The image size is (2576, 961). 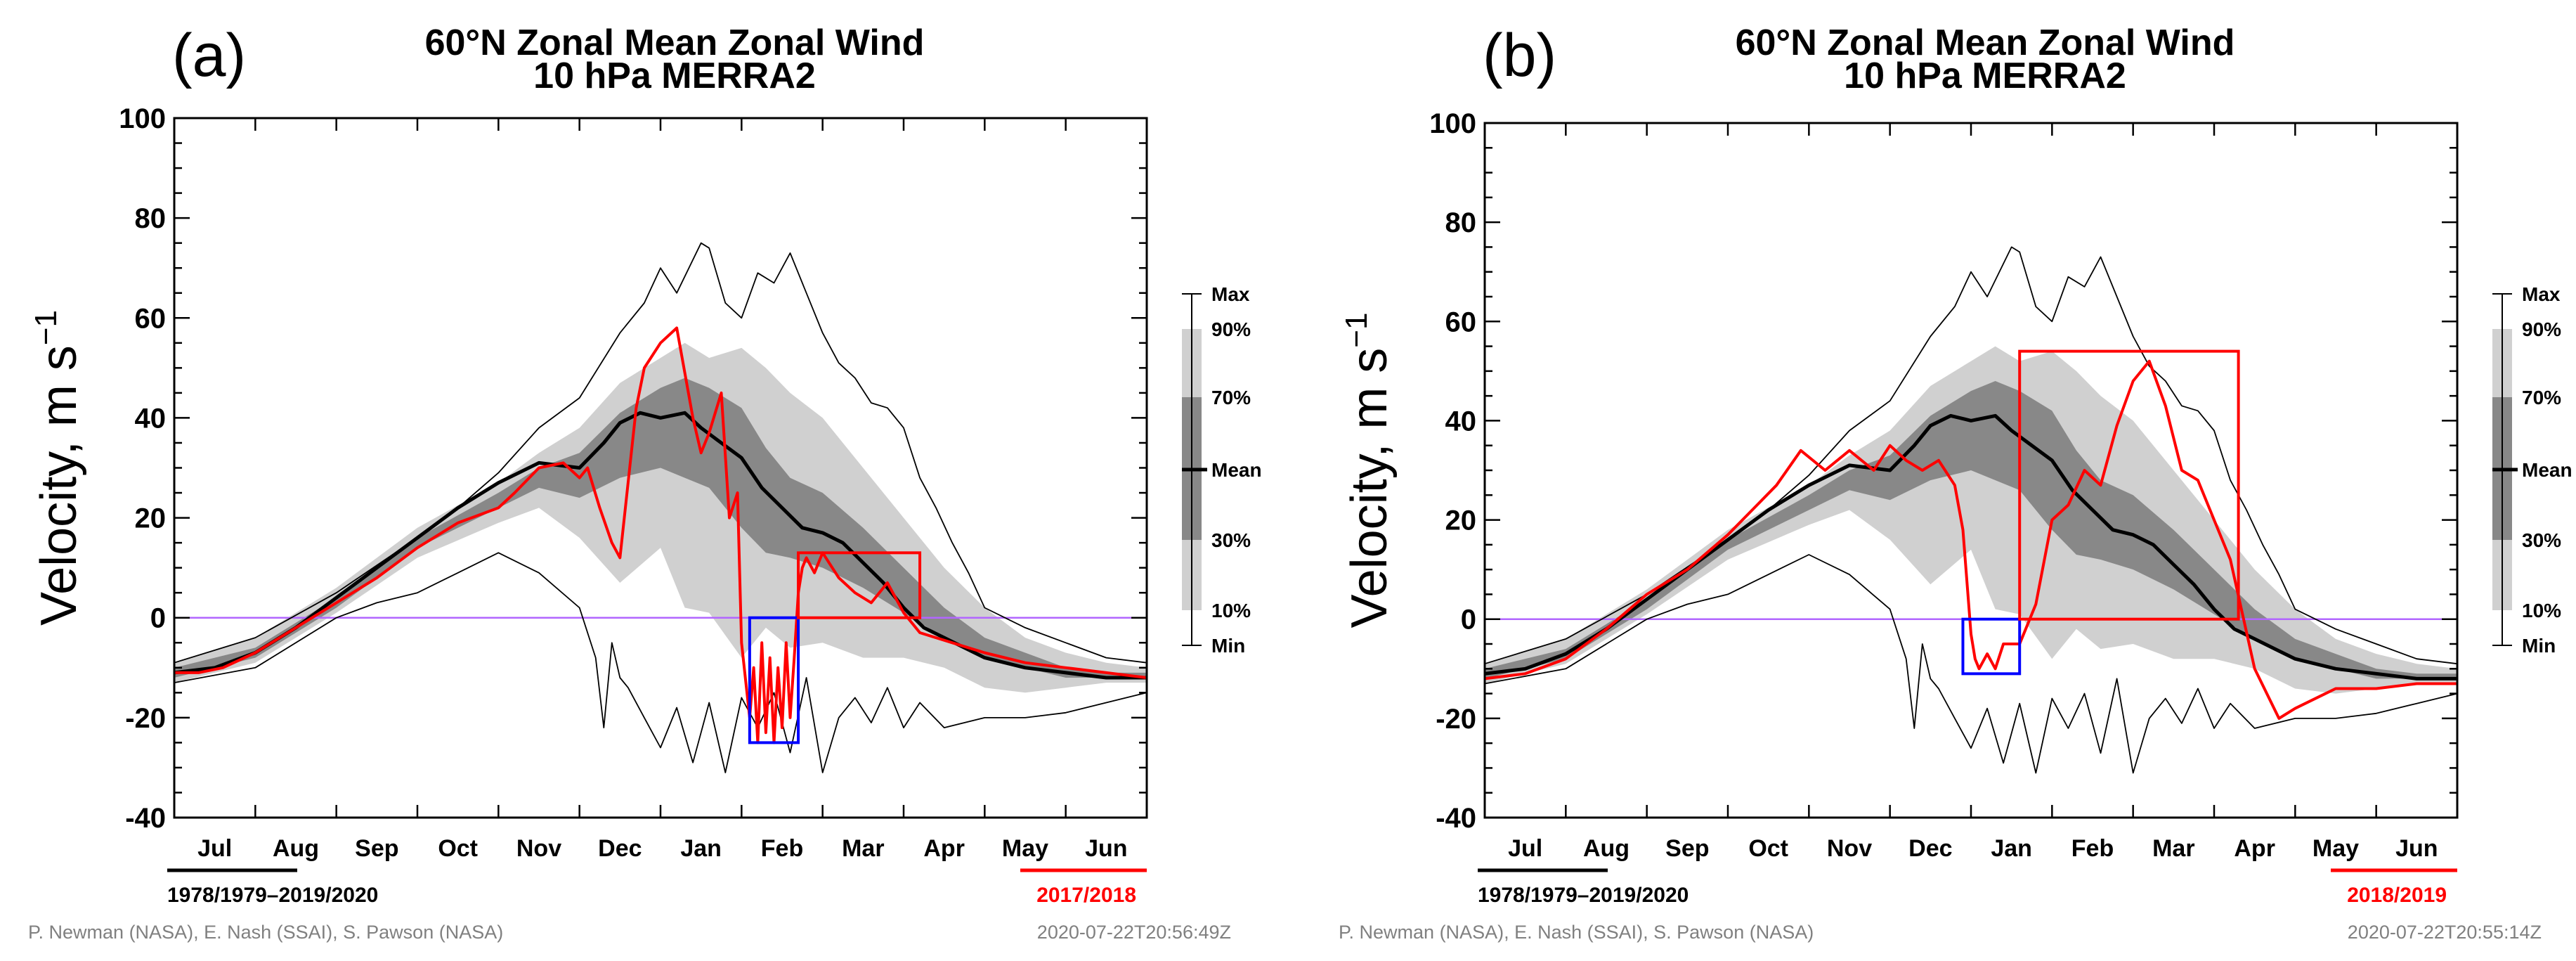 I want to click on year-label: 2018/2019, so click(x=2397, y=896).